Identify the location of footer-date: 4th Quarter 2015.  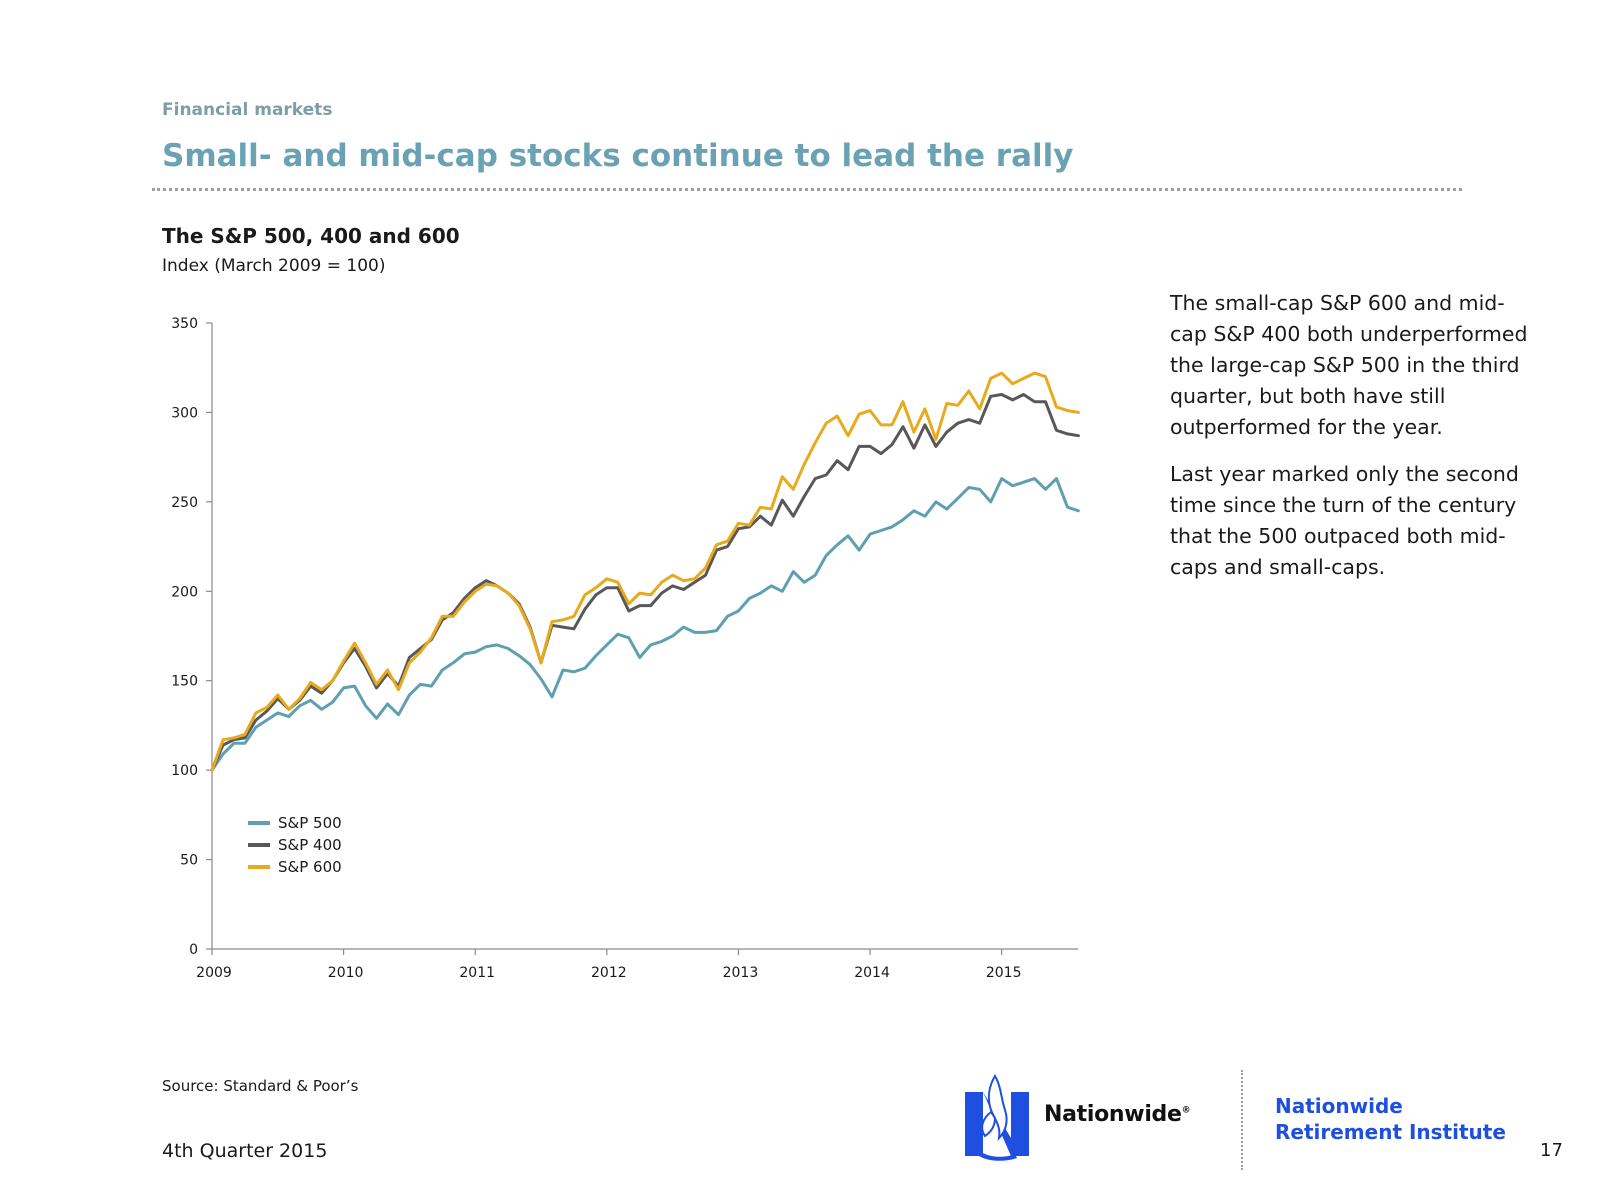
(245, 1151).